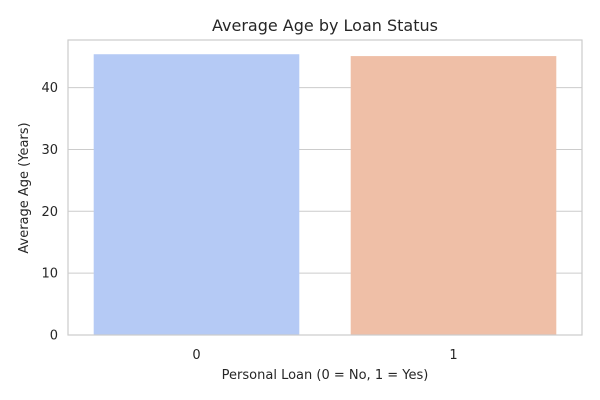 The image size is (600, 400). Describe the element at coordinates (453, 355) in the screenshot. I see `x-tick-label: 1` at that location.